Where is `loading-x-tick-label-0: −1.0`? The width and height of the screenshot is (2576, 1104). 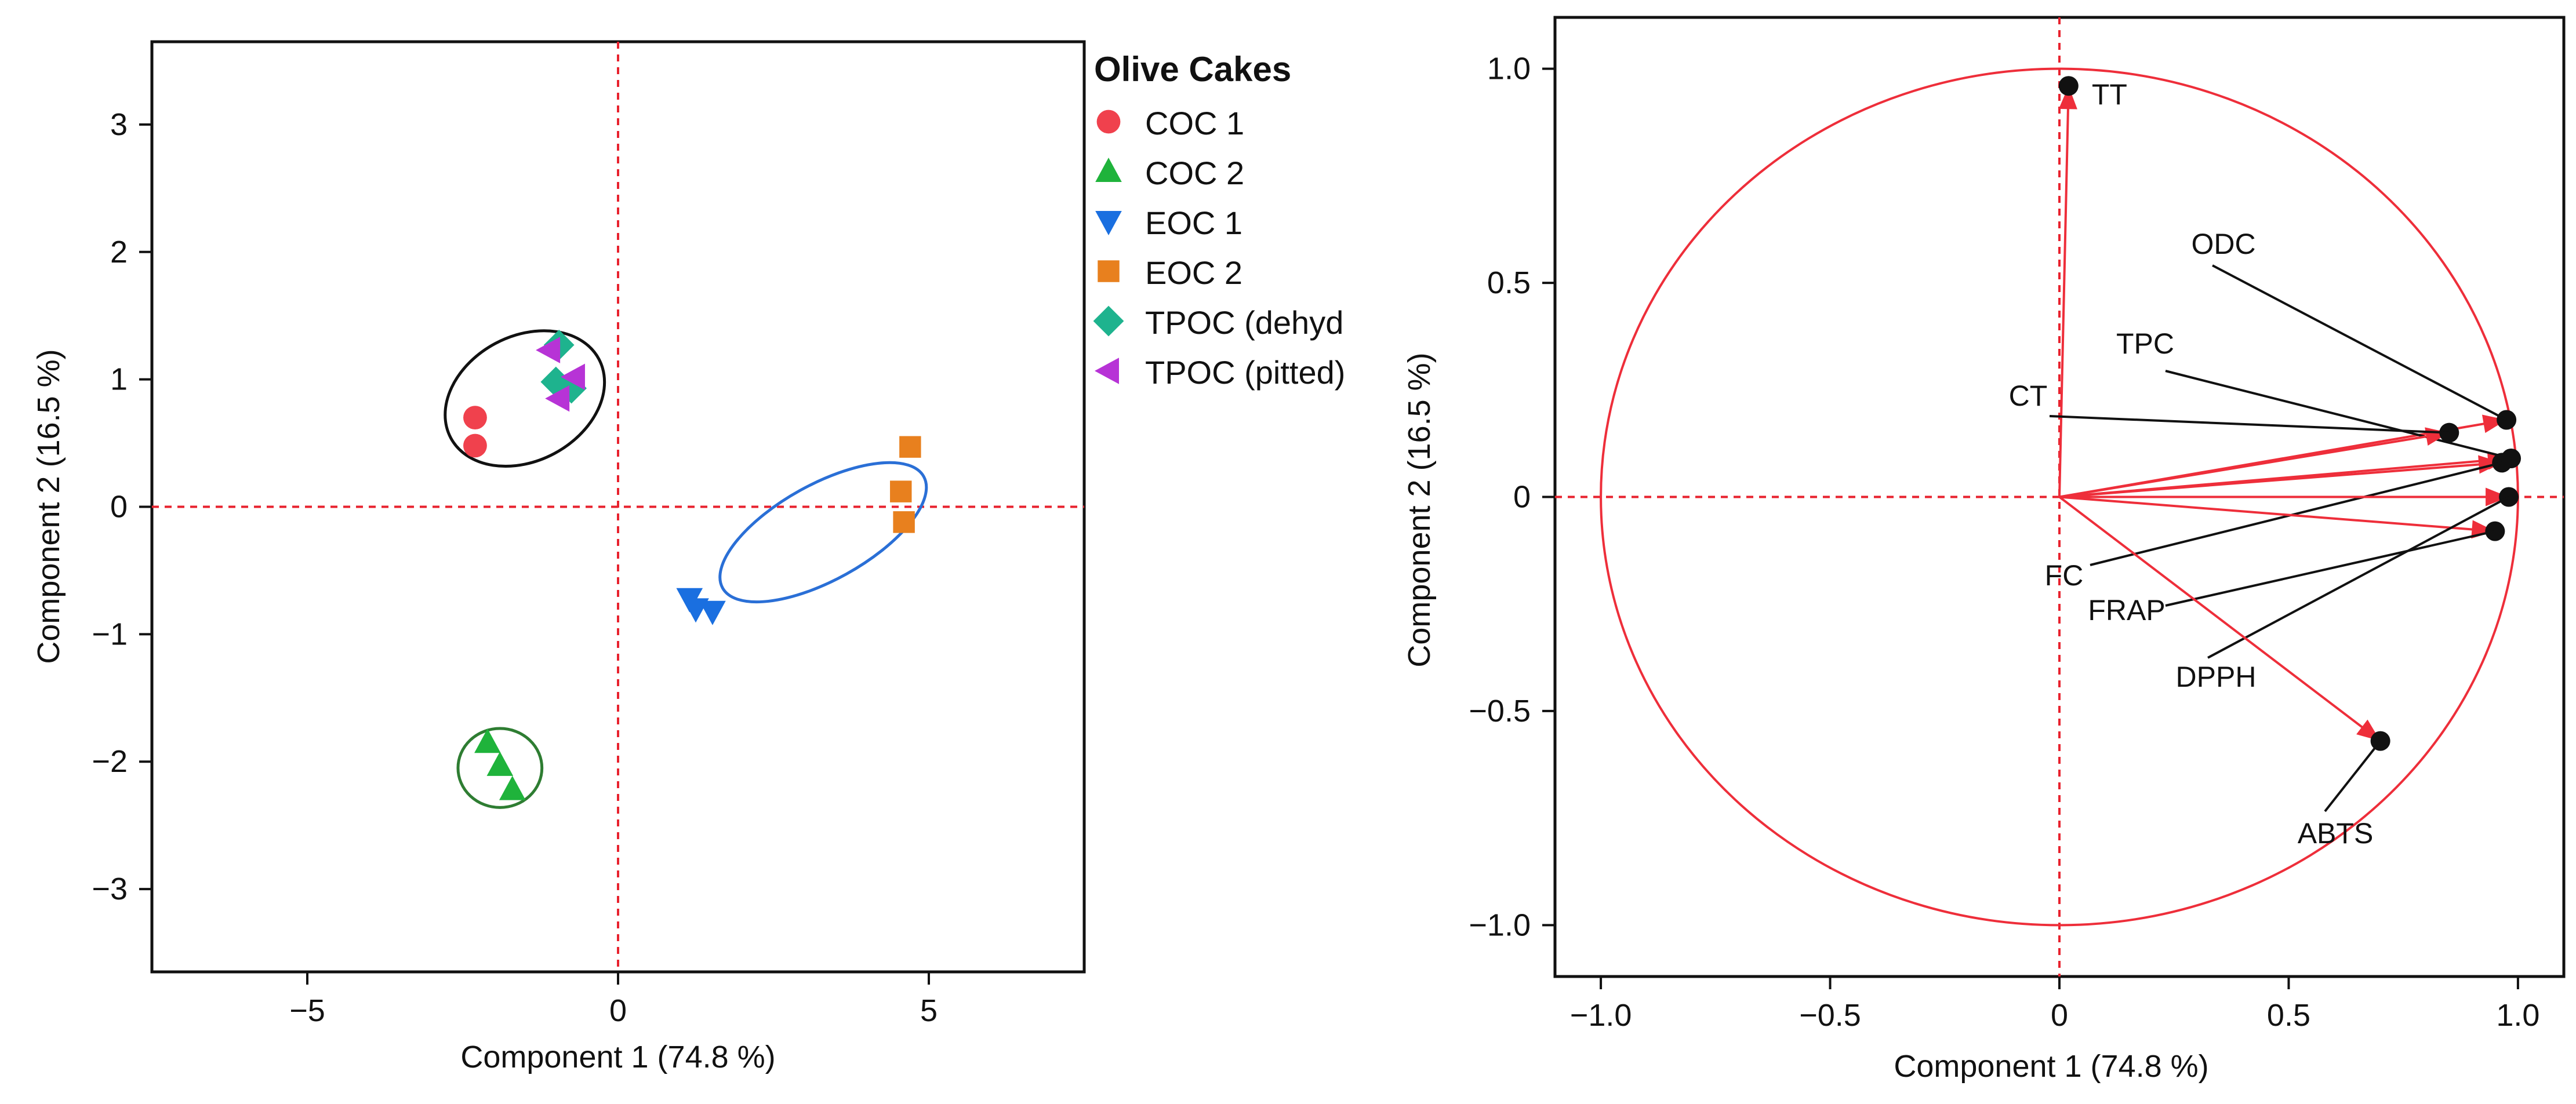 loading-x-tick-label-0: −1.0 is located at coordinates (1601, 1015).